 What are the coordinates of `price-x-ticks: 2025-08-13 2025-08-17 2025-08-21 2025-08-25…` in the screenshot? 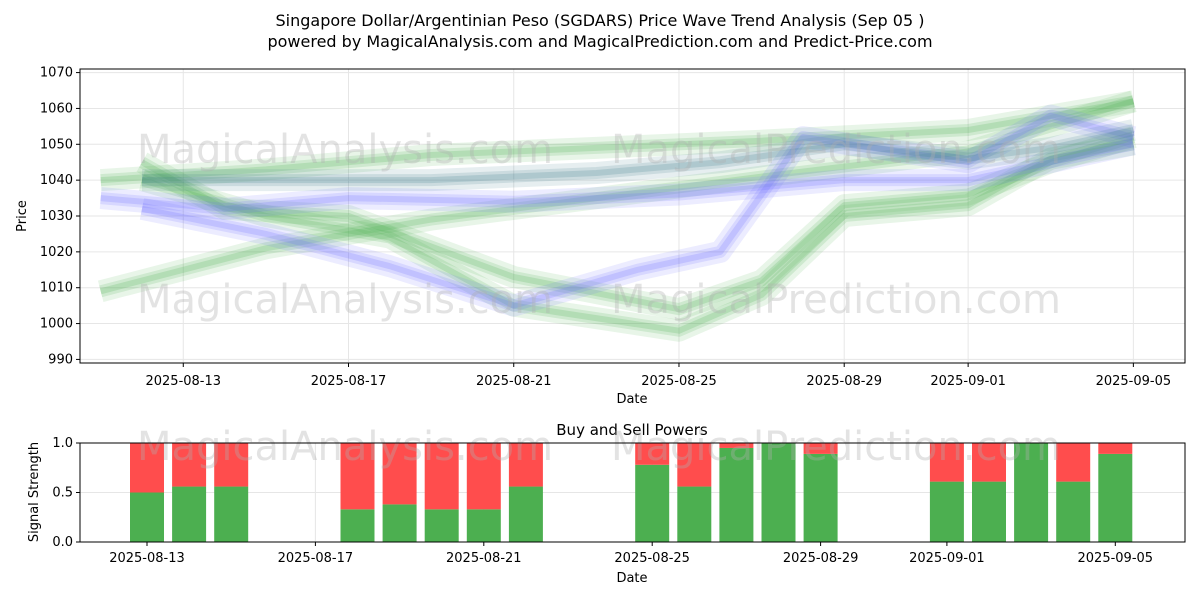 It's located at (658, 376).